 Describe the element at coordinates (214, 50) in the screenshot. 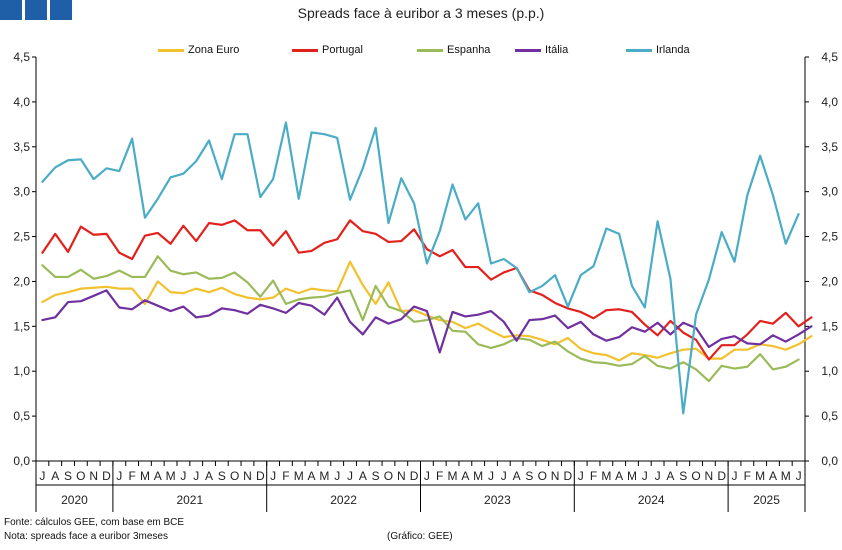

I see `legend-label: Zona Euro` at that location.